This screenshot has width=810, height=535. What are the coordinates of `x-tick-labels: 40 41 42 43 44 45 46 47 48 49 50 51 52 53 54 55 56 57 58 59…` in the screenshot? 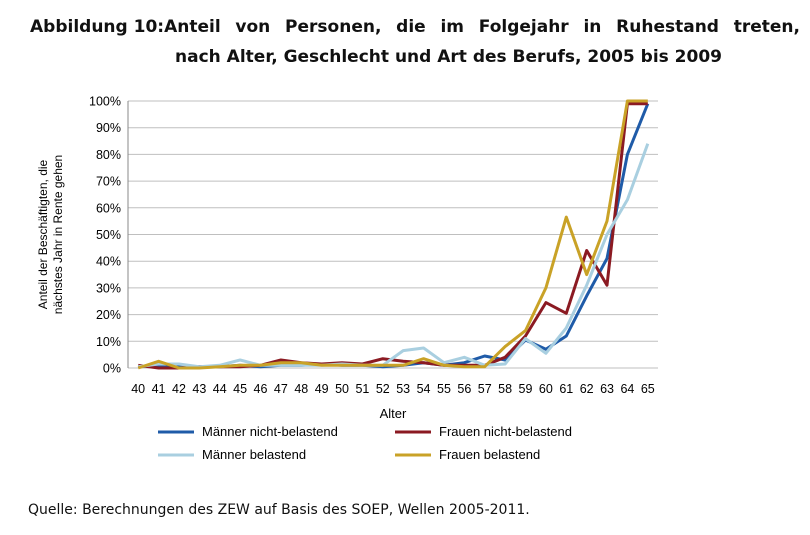 It's located at (393, 389).